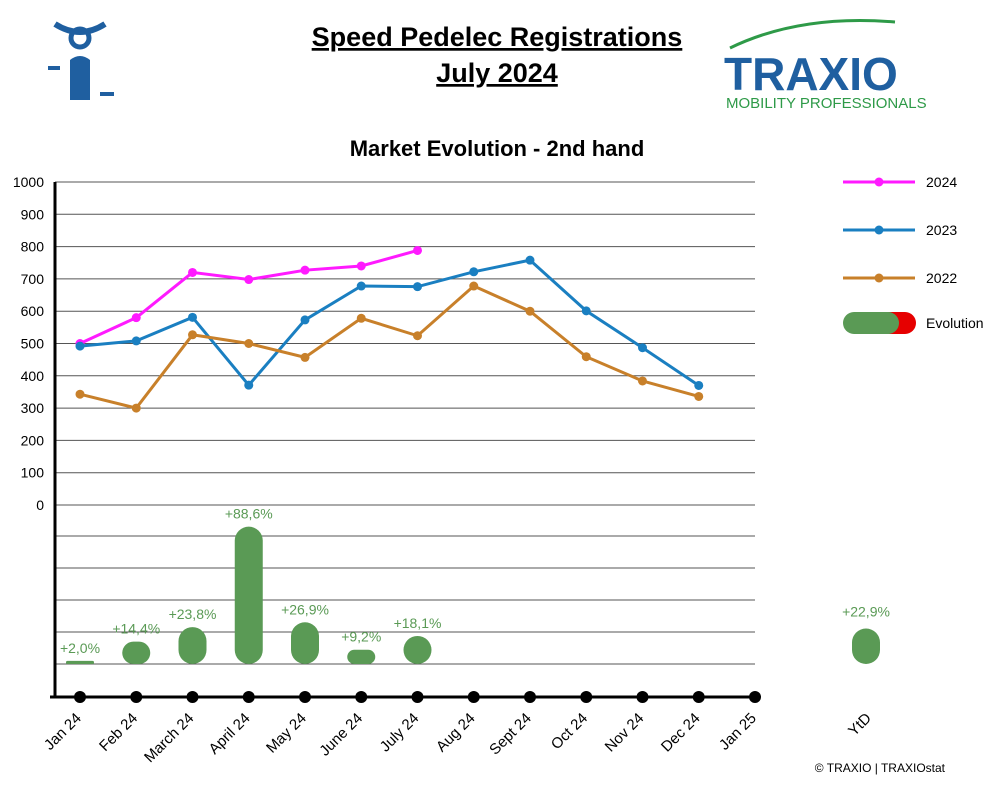 The height and width of the screenshot is (794, 1000). Describe the element at coordinates (418, 623) in the screenshot. I see `evolution-label: +18,1%` at that location.